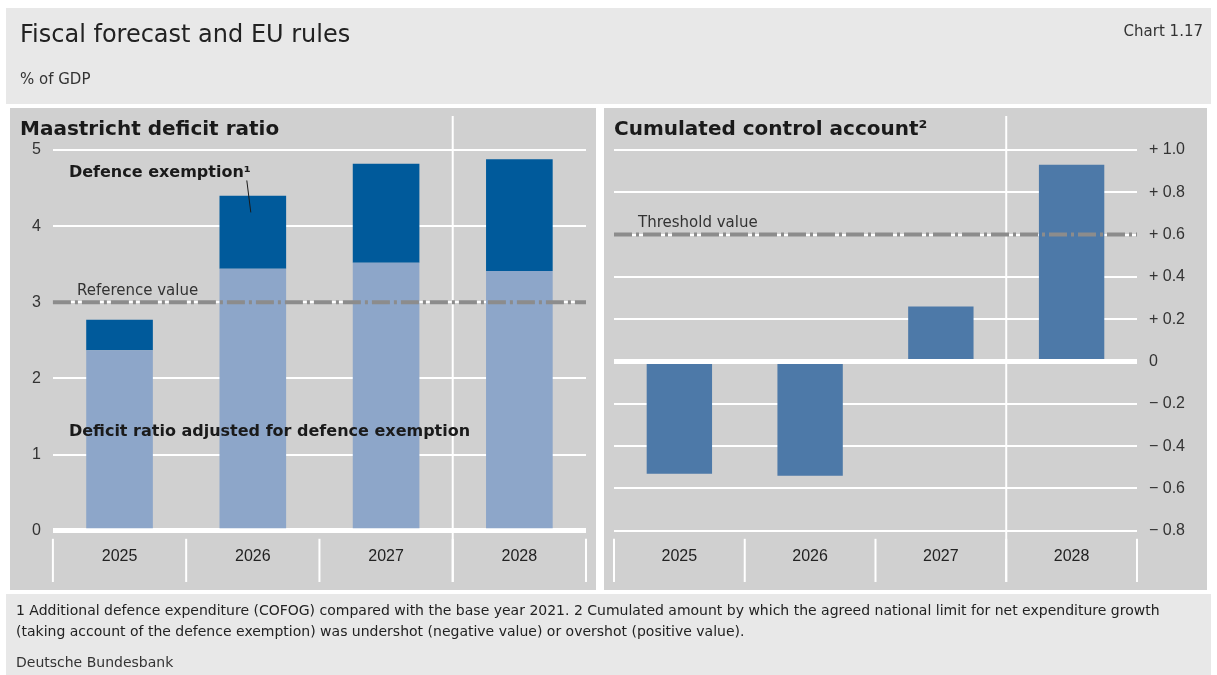 This screenshot has height=675, width=1217. Describe the element at coordinates (1167, 149) in the screenshot. I see `y-tick-label: + 1.0` at that location.